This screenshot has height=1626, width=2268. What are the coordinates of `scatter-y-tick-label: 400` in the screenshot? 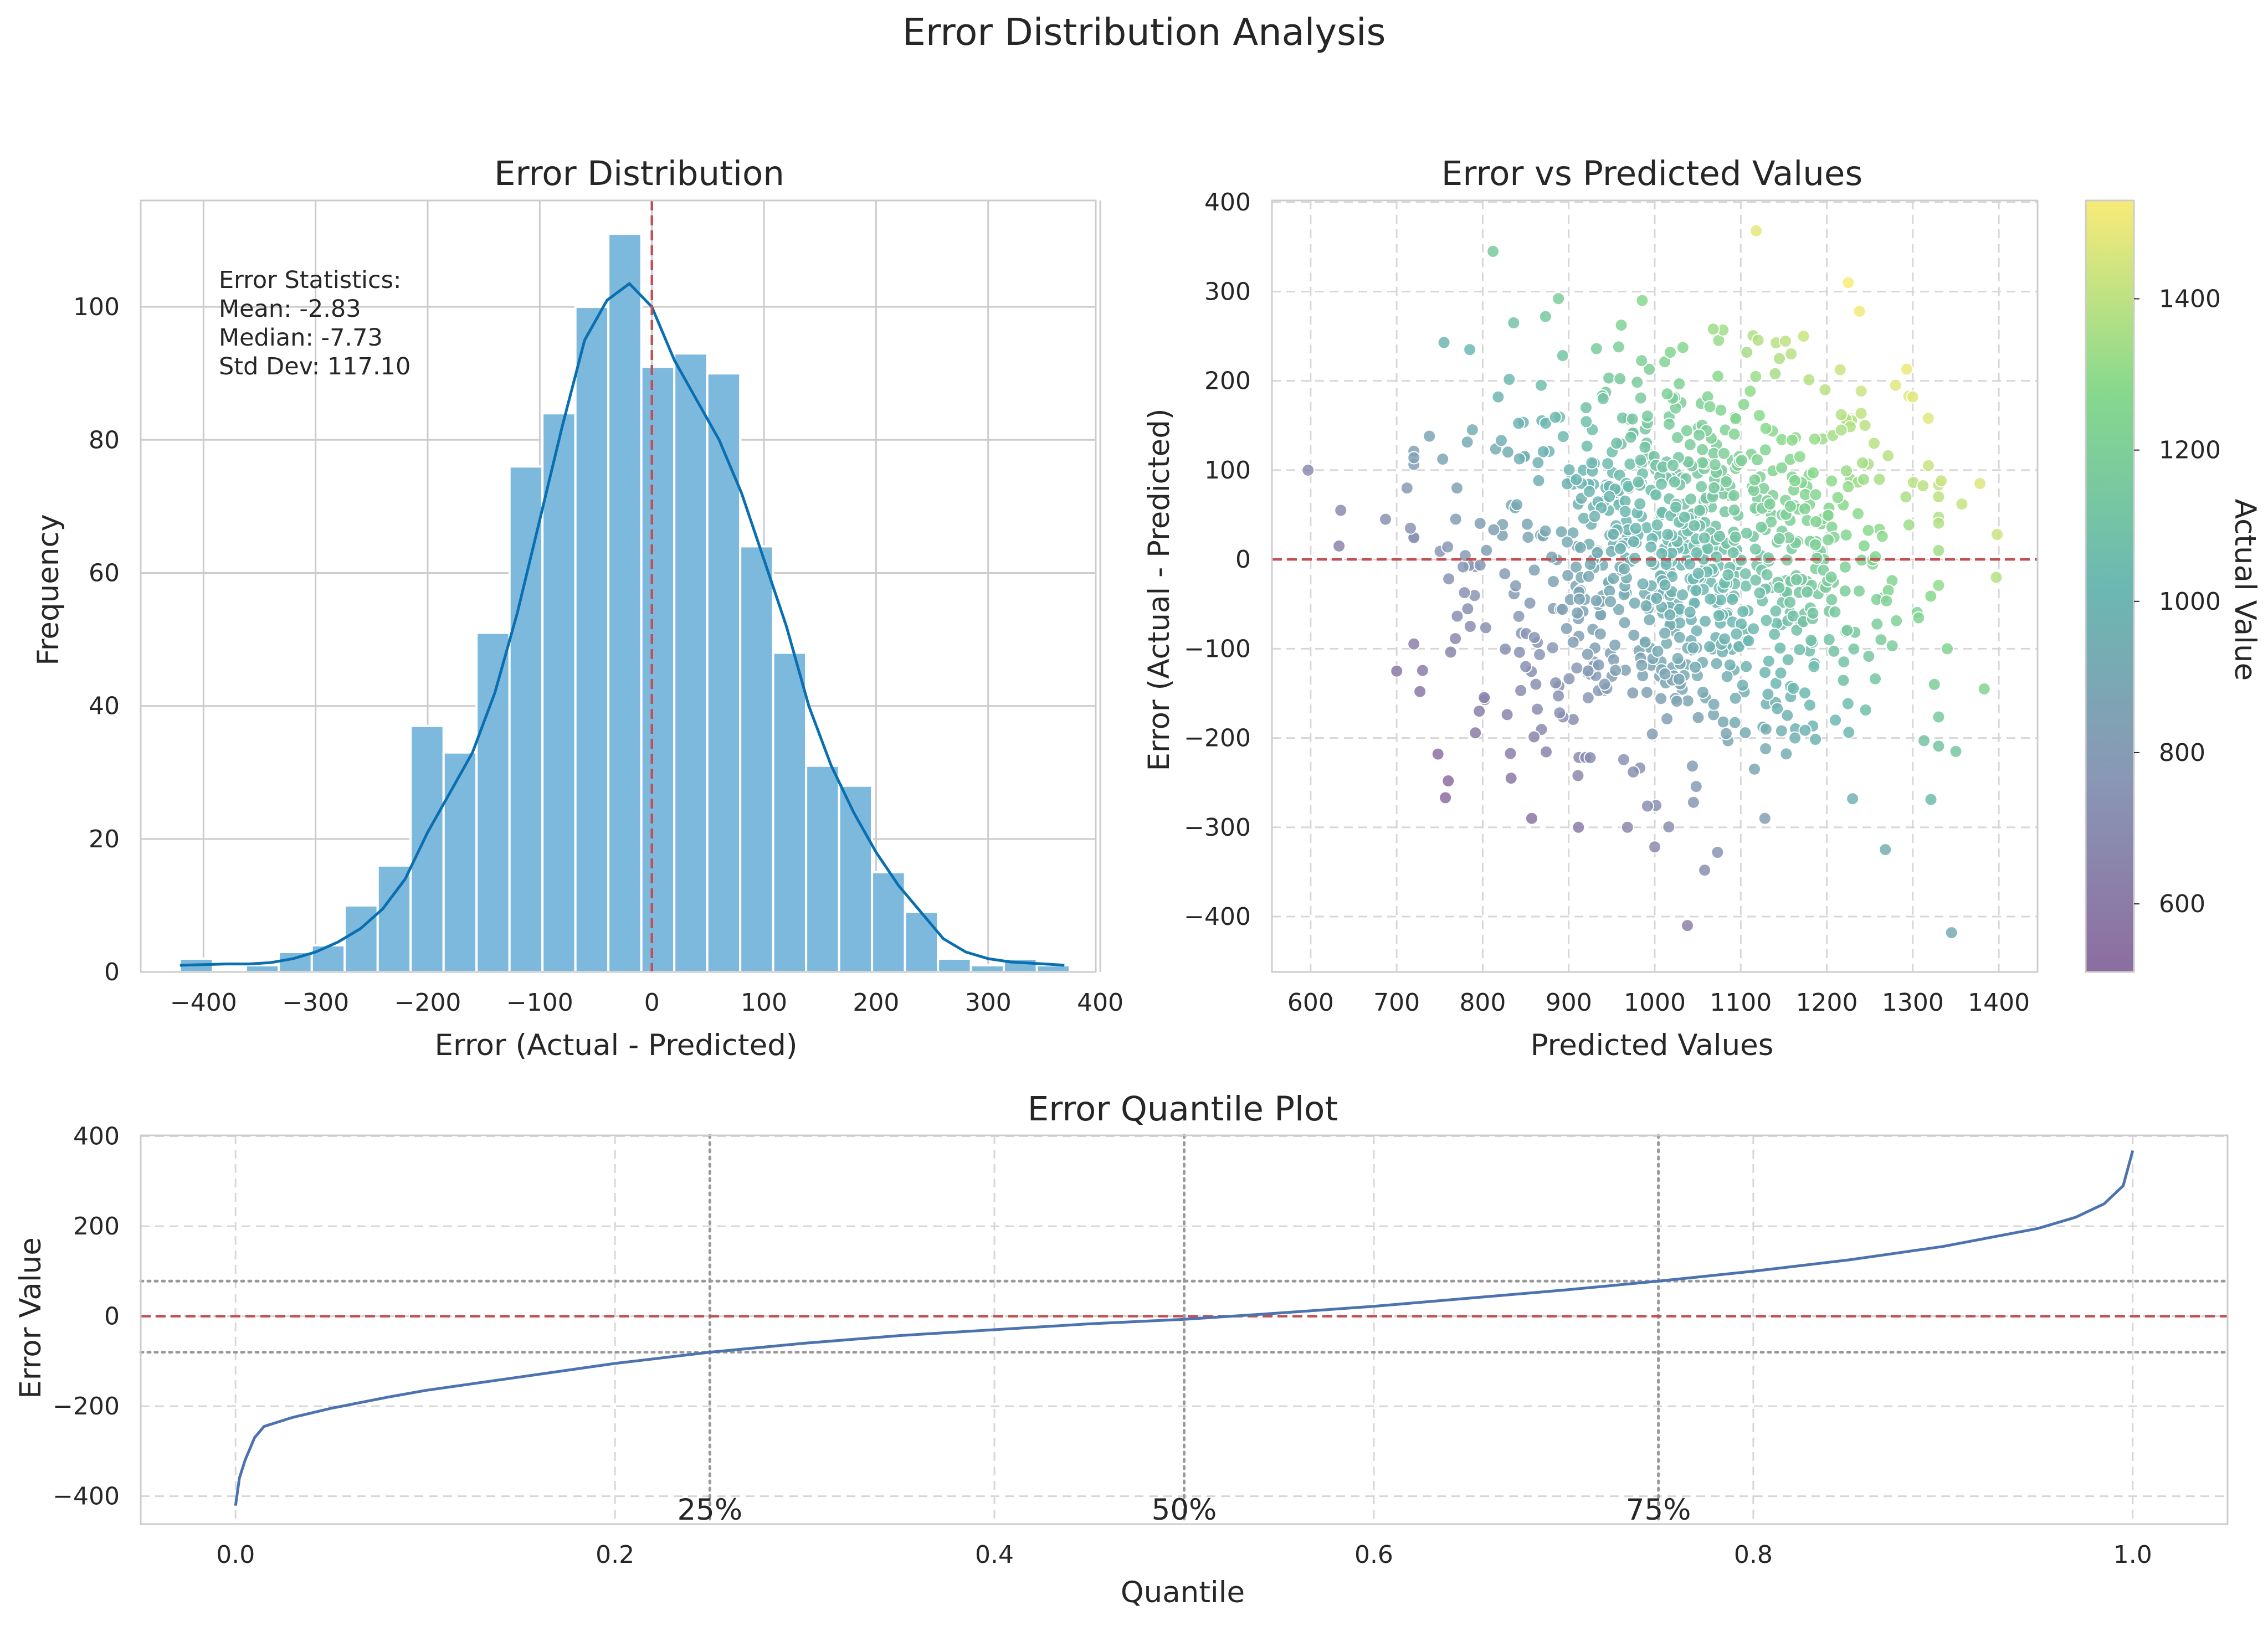 It's located at (1227, 202).